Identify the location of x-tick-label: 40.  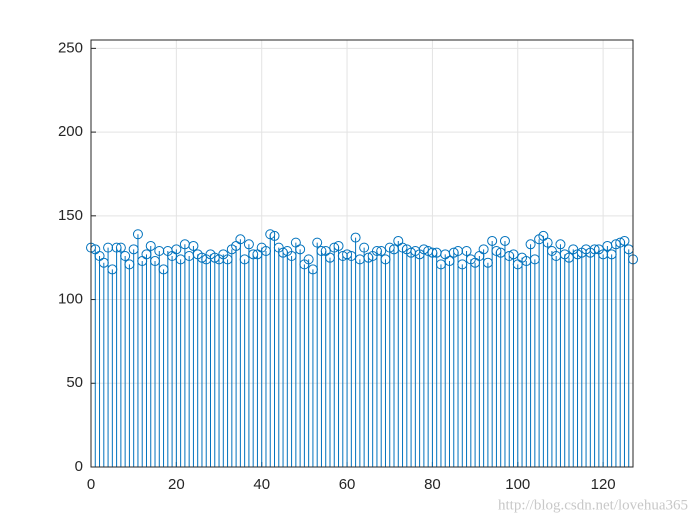
(261, 484).